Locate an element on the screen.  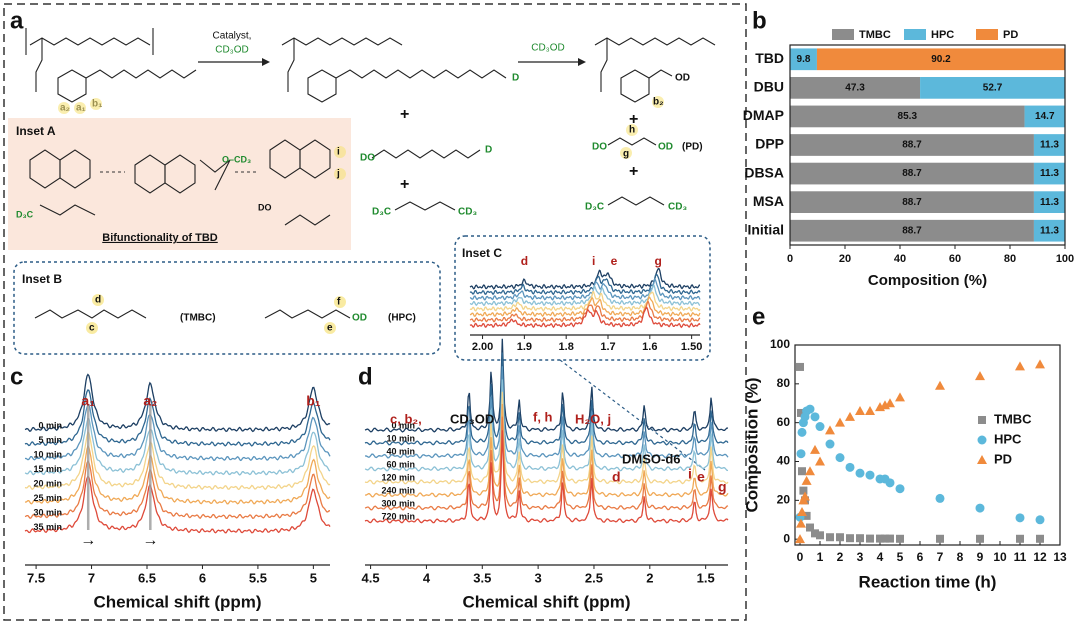
y-tick-label: 60 is located at coordinates (784, 422).